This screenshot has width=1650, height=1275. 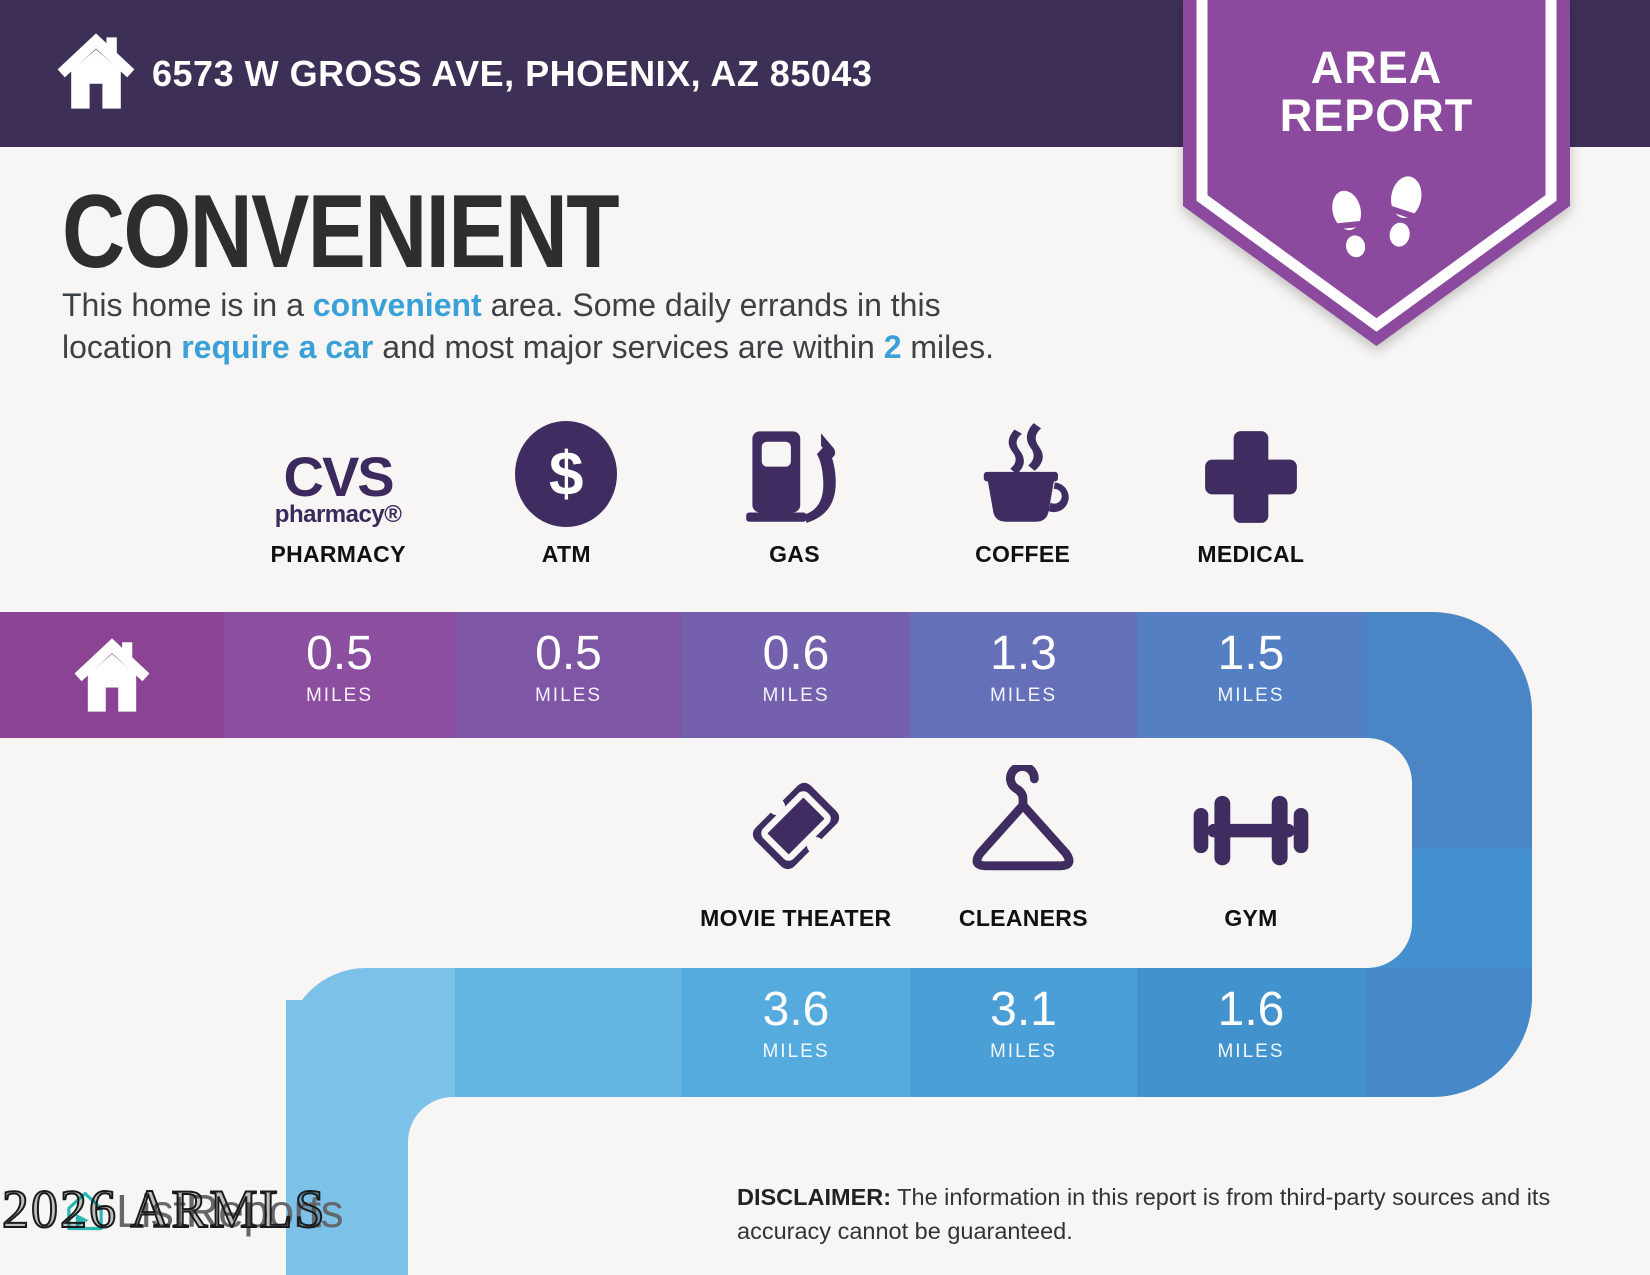 What do you see at coordinates (796, 918) in the screenshot?
I see `amenity-label: MOVIE THEATER` at bounding box center [796, 918].